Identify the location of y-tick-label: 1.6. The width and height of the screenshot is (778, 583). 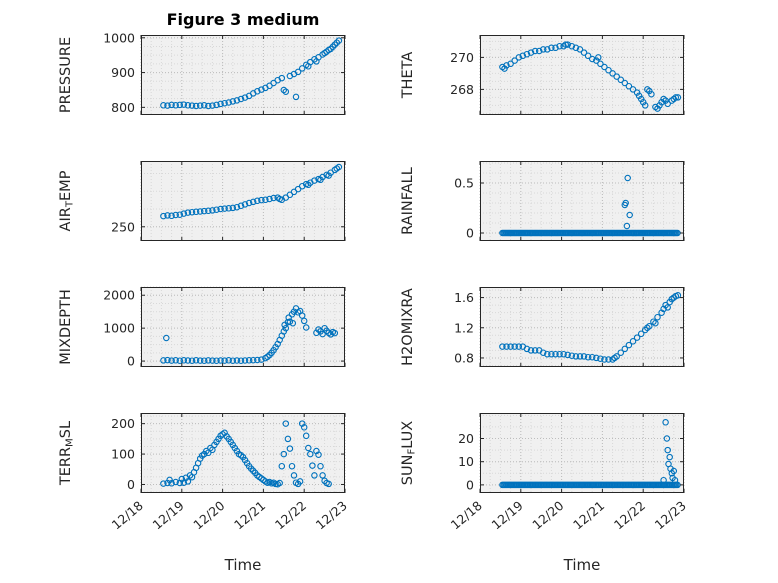
(464, 297).